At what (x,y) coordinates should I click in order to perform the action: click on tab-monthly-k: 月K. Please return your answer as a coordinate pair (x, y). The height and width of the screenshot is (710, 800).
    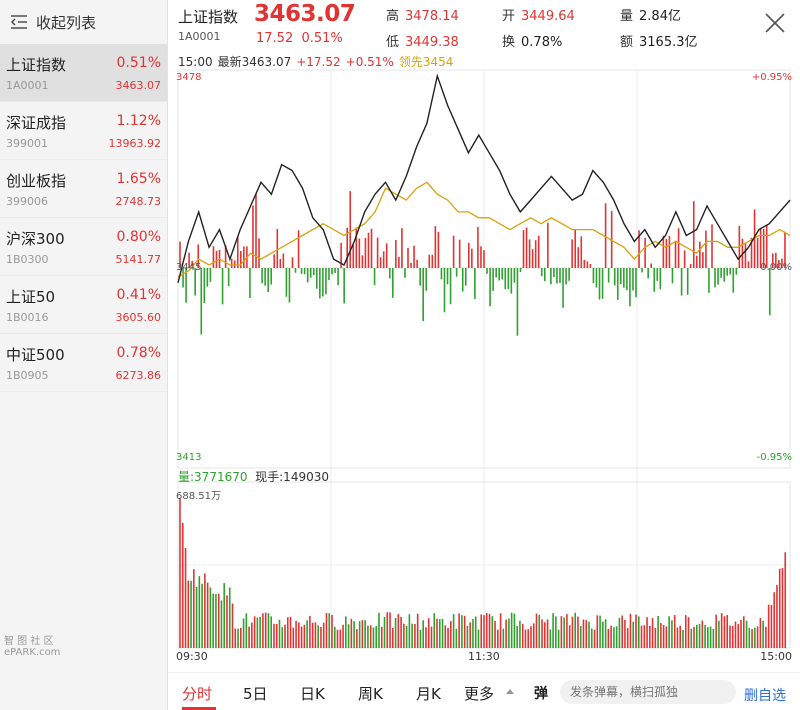
    Looking at the image, I should click on (428, 694).